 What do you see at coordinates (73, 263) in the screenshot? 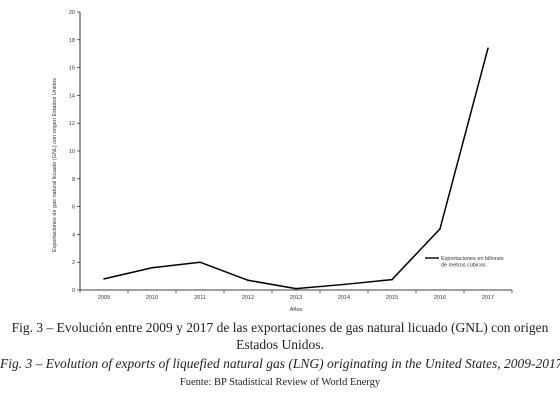
I see `y-tick-label: 2` at bounding box center [73, 263].